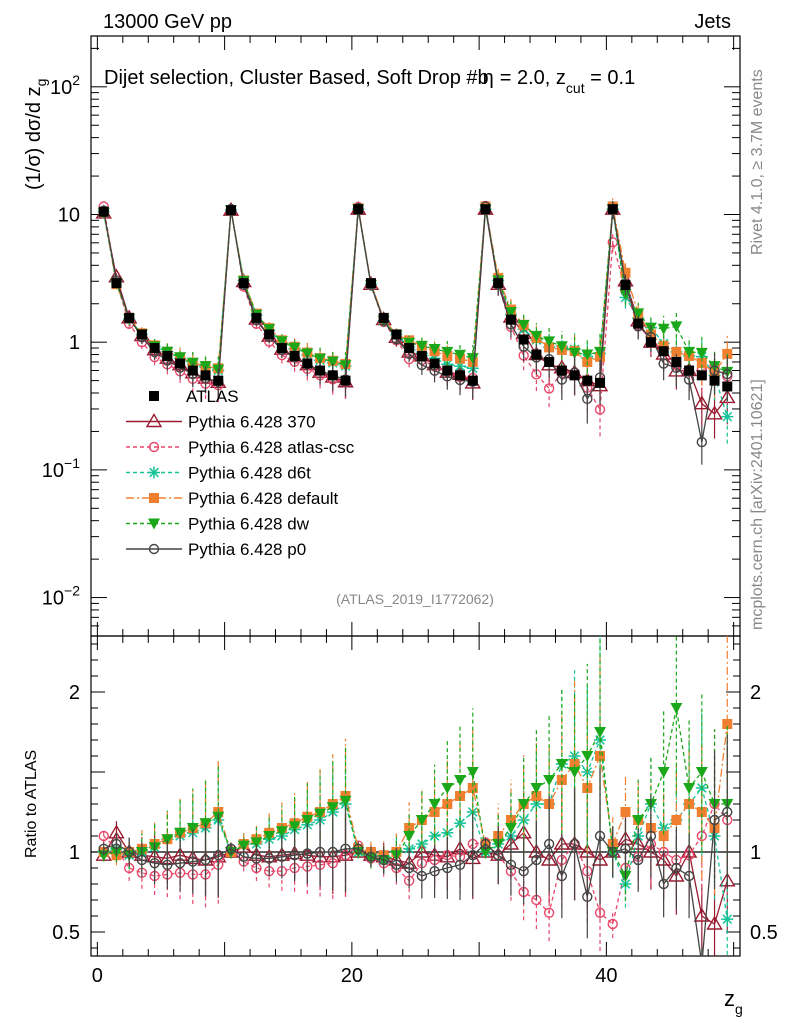 The width and height of the screenshot is (786, 1024). Describe the element at coordinates (41, 83) in the screenshot. I see `y-axis-label-main-sub: g` at that location.